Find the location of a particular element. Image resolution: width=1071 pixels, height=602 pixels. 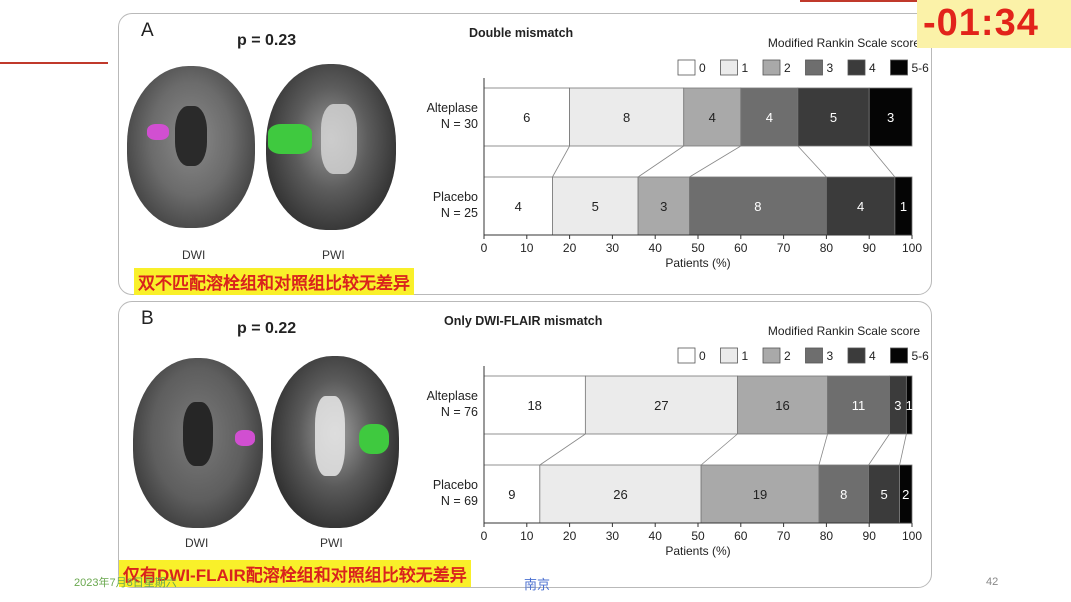

bar-value-placebo-0: 4 is located at coordinates (518, 206).